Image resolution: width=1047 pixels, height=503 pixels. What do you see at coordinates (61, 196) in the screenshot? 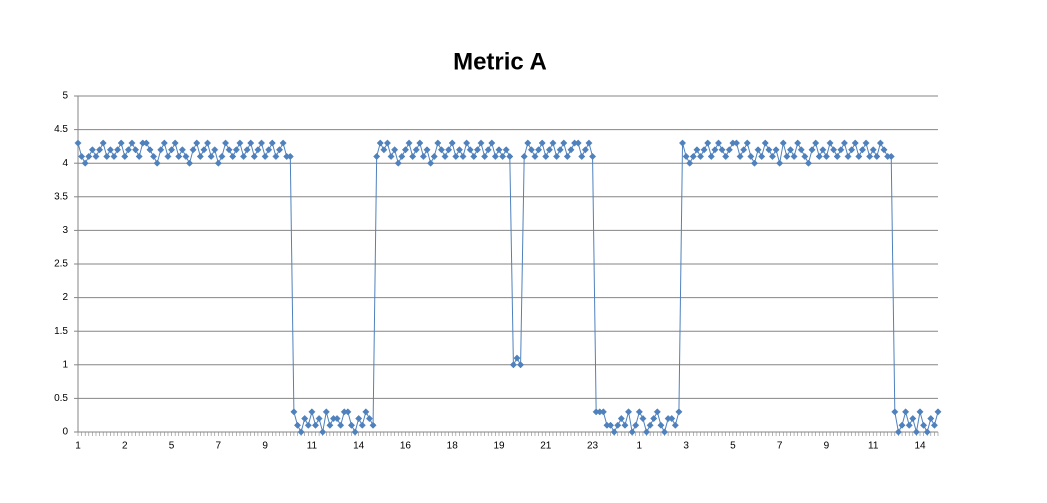
I see `y-tick-label: 3.5` at bounding box center [61, 196].